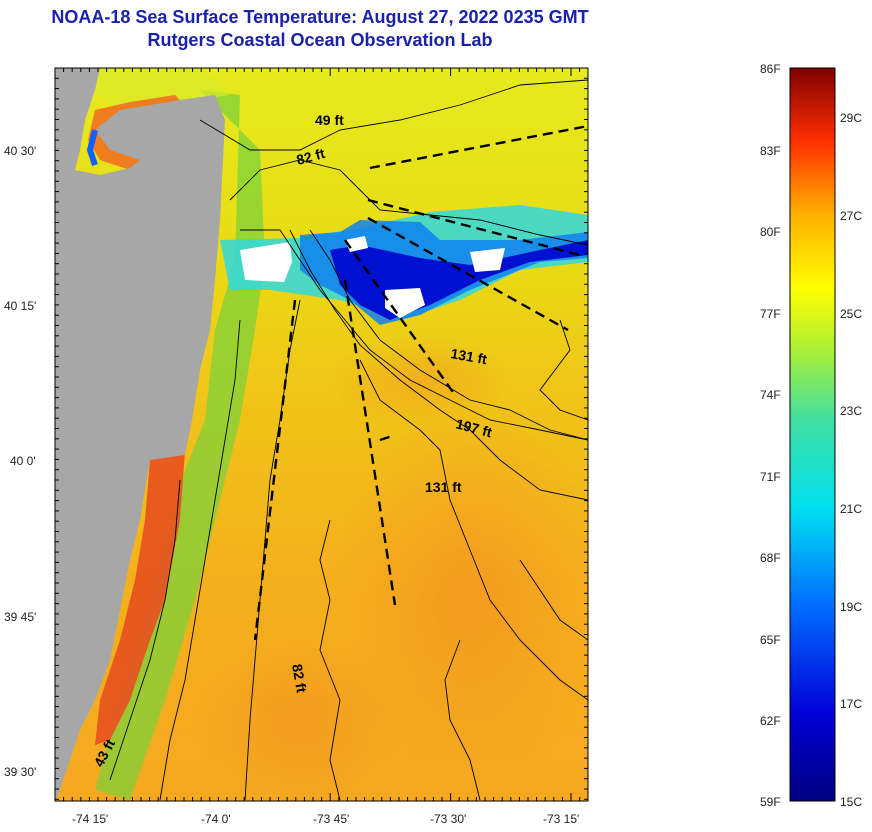 The height and width of the screenshot is (832, 872). Describe the element at coordinates (770, 558) in the screenshot. I see `colorbar-f-label: 68F` at that location.